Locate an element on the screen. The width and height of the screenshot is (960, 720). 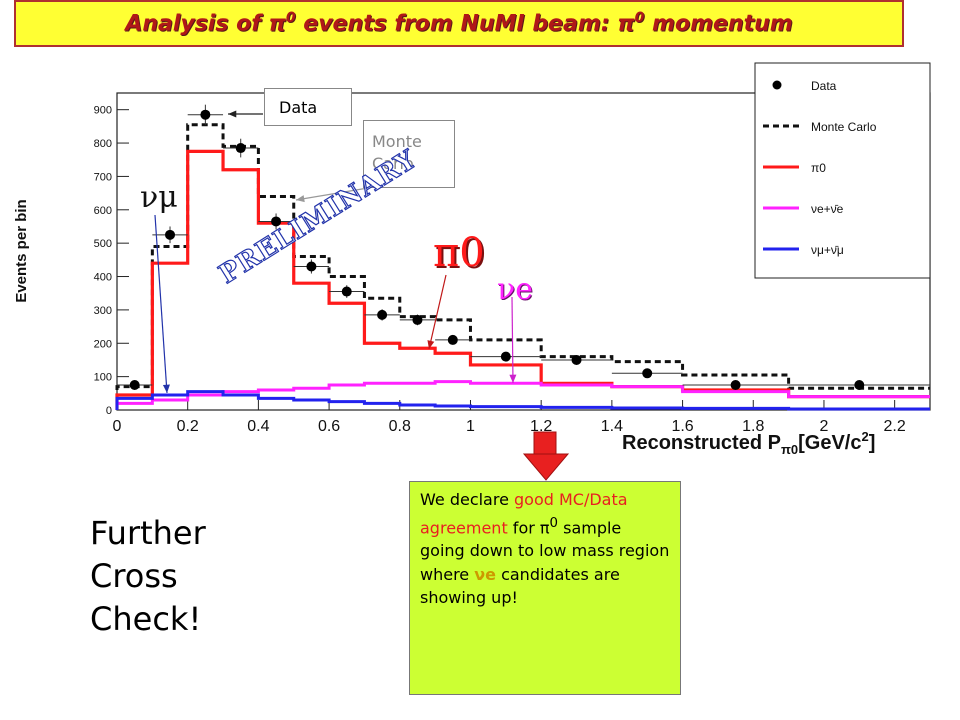
y-tick-label: 400 is located at coordinates (103, 278).